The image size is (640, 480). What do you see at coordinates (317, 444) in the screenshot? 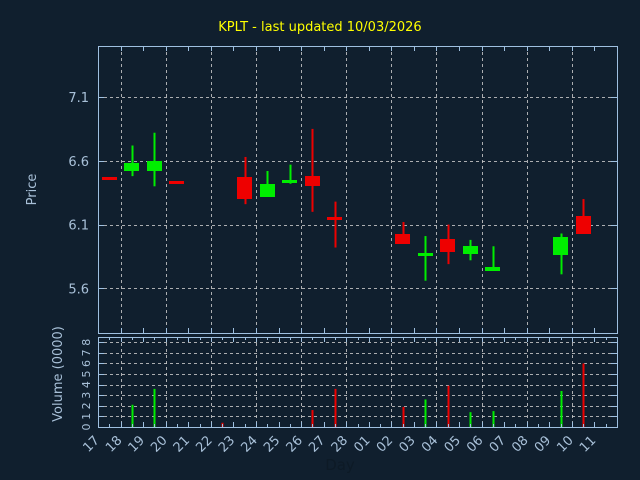
I see `x-tick-label: 27` at bounding box center [317, 444].